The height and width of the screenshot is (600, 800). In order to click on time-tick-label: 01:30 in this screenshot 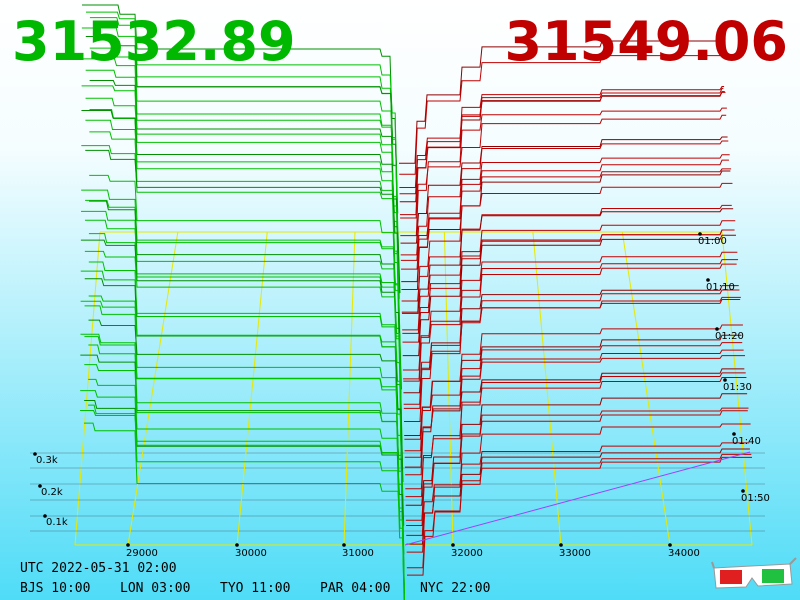, I will do `click(737, 387)`.